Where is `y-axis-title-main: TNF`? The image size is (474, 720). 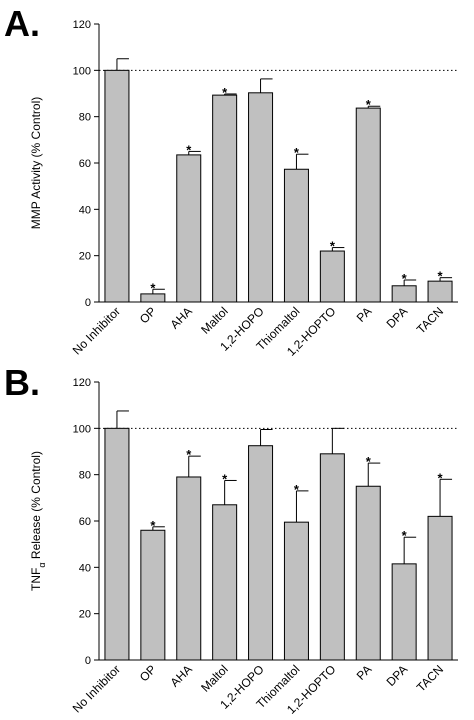
y-axis-title-main: TNF is located at coordinates (36, 579).